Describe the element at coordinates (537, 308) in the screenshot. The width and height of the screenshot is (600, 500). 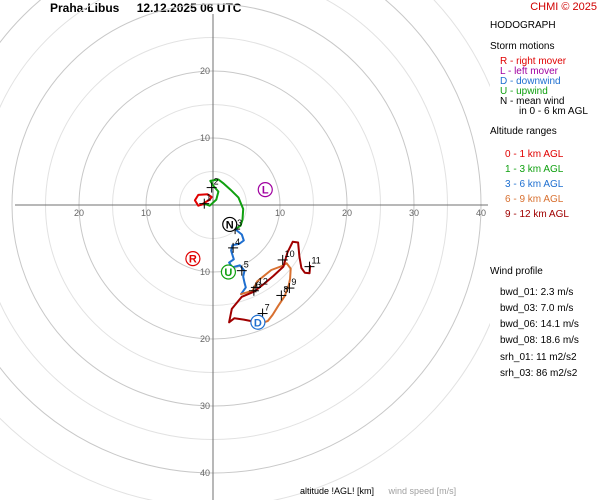
I see `bwd-03: bwd_03: 7.0 m/s` at that location.